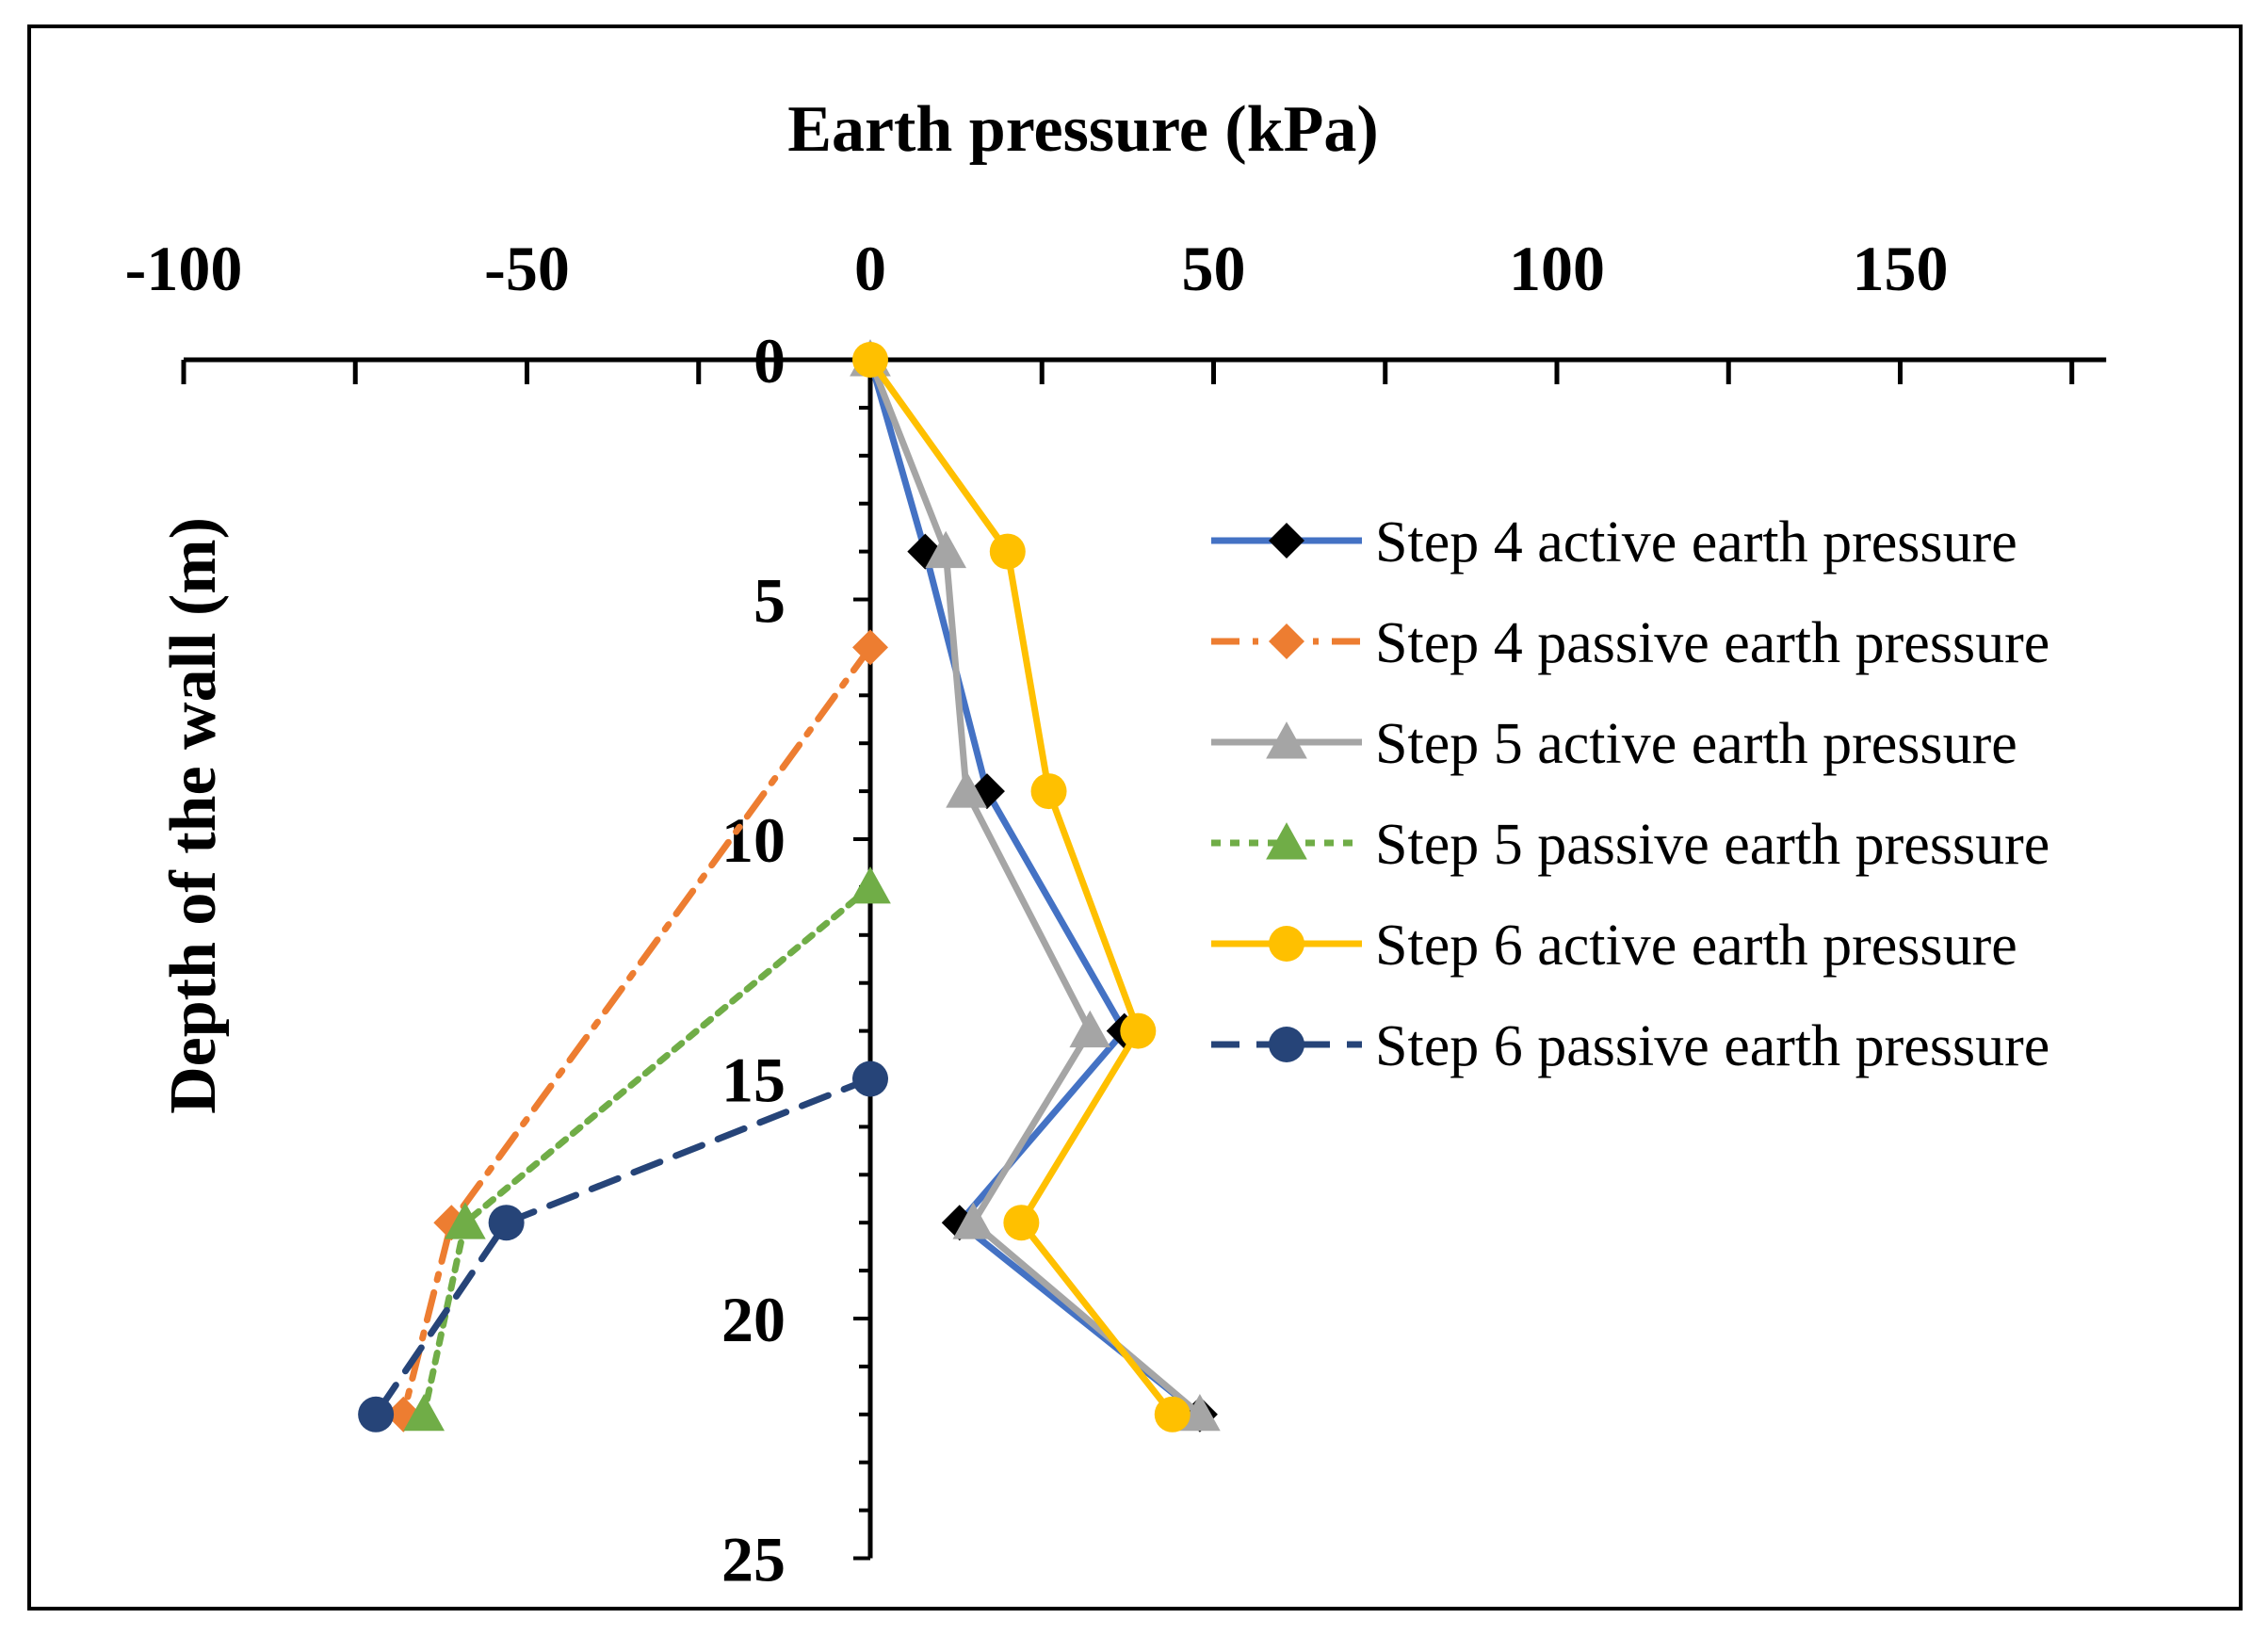 The width and height of the screenshot is (2268, 1635). I want to click on x-tick-label: 150, so click(1901, 268).